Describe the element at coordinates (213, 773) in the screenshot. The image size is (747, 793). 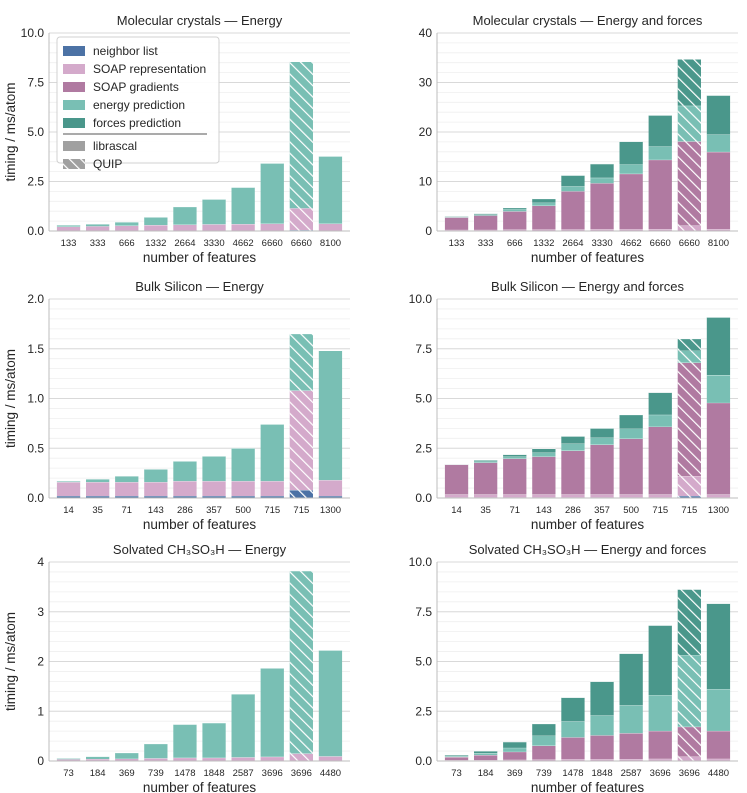
I see `x-tick-label: 1848` at that location.